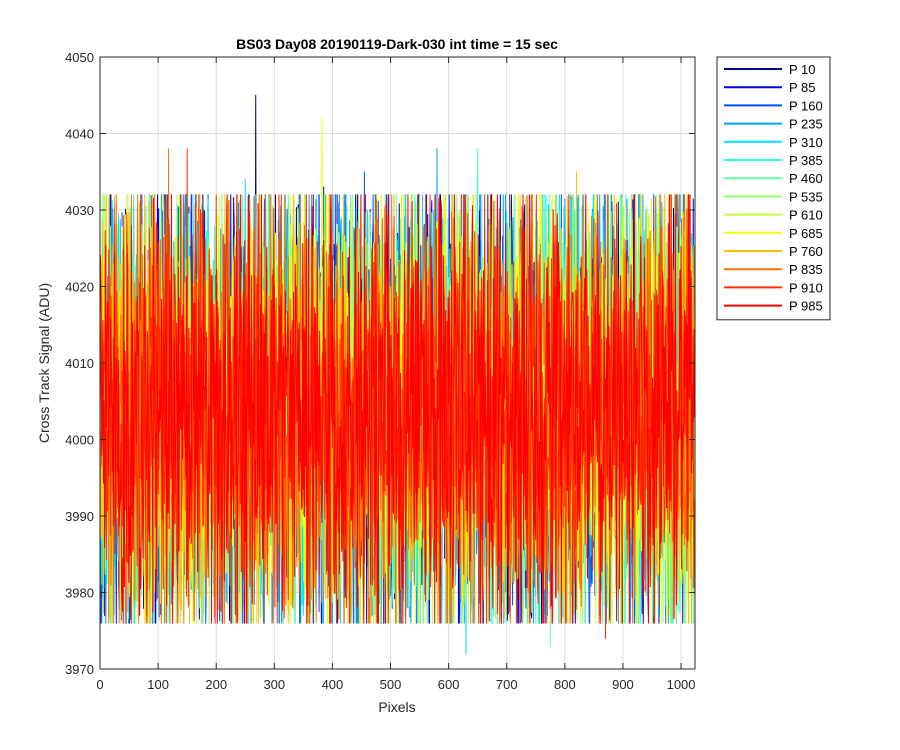 The image size is (900, 750). I want to click on x-tick-label: 200, so click(216, 684).